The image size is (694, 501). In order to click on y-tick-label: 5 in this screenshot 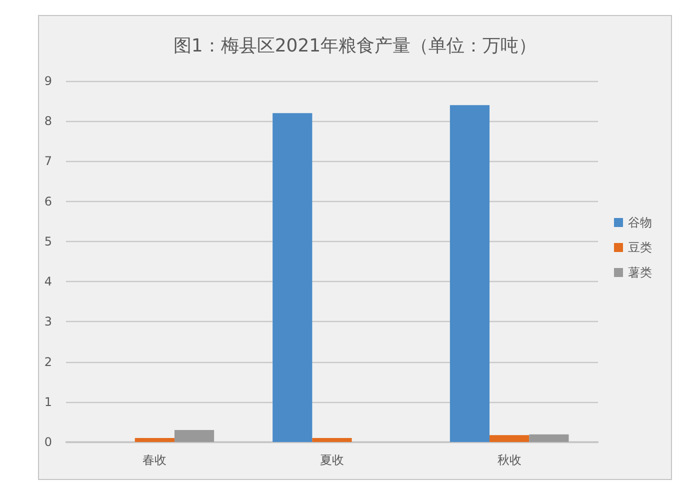, I will do `click(48, 241)`.